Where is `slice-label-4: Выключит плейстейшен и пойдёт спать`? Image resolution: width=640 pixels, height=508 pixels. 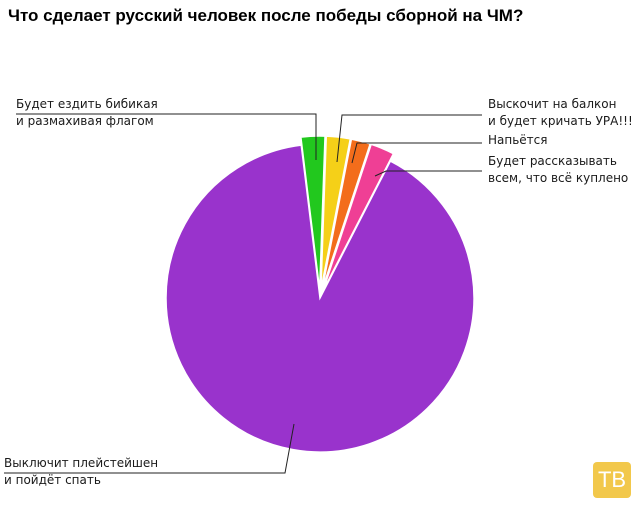 slice-label-4: Выключит плейстейшен и пойдёт спать is located at coordinates (81, 471).